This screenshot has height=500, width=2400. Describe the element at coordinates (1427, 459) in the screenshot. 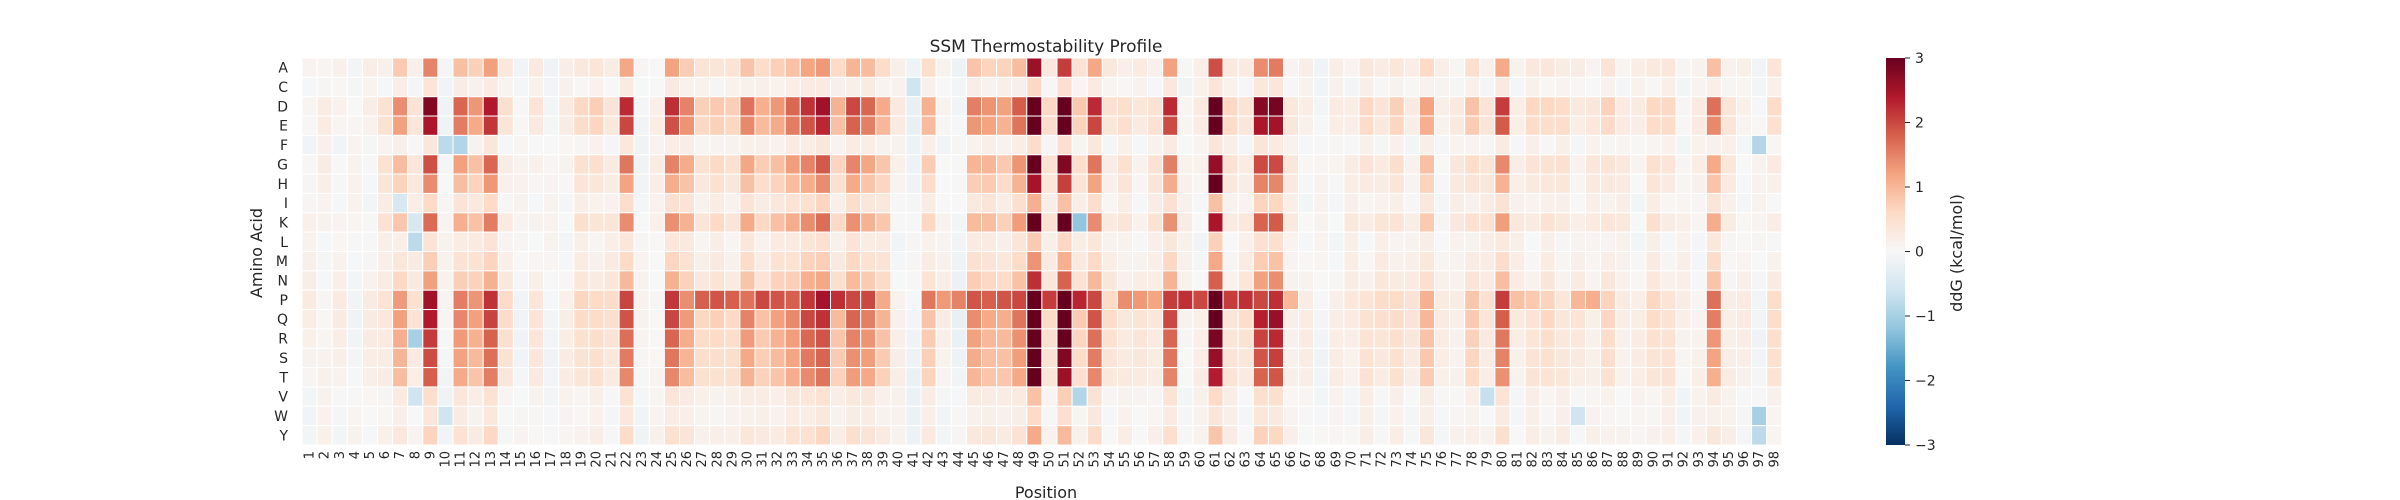

I see `x-tick-label: 75` at that location.